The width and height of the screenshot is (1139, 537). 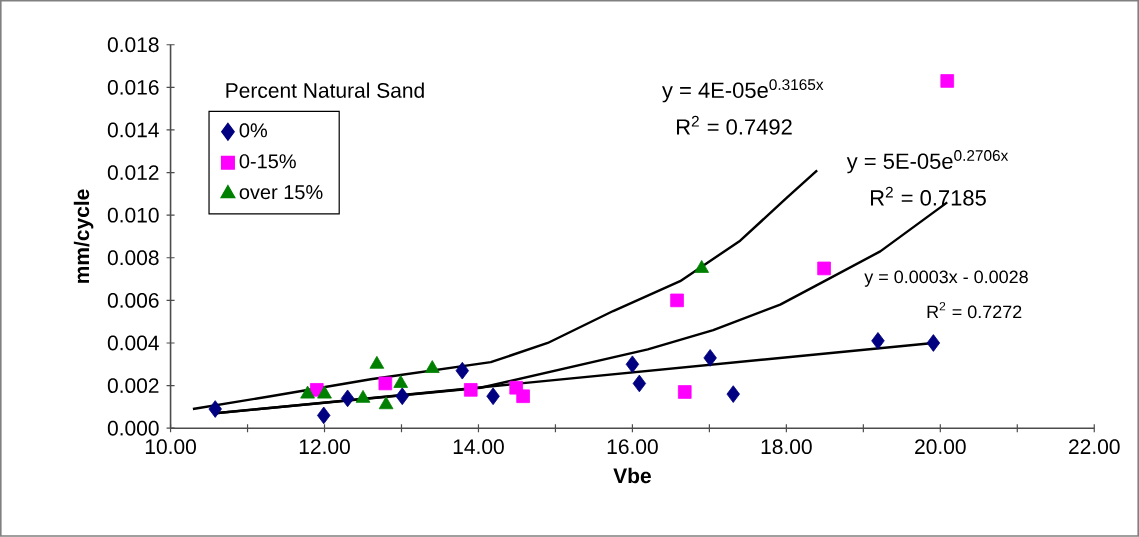 What do you see at coordinates (133, 386) in the screenshot?
I see `y-tick-label: 0.002` at bounding box center [133, 386].